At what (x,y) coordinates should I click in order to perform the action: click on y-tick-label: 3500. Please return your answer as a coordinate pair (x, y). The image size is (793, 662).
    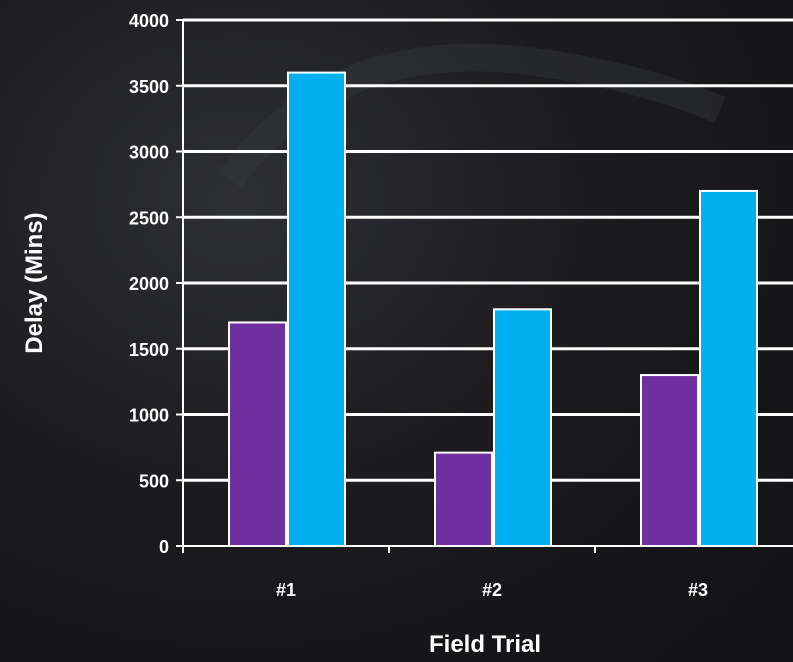
    Looking at the image, I should click on (149, 87).